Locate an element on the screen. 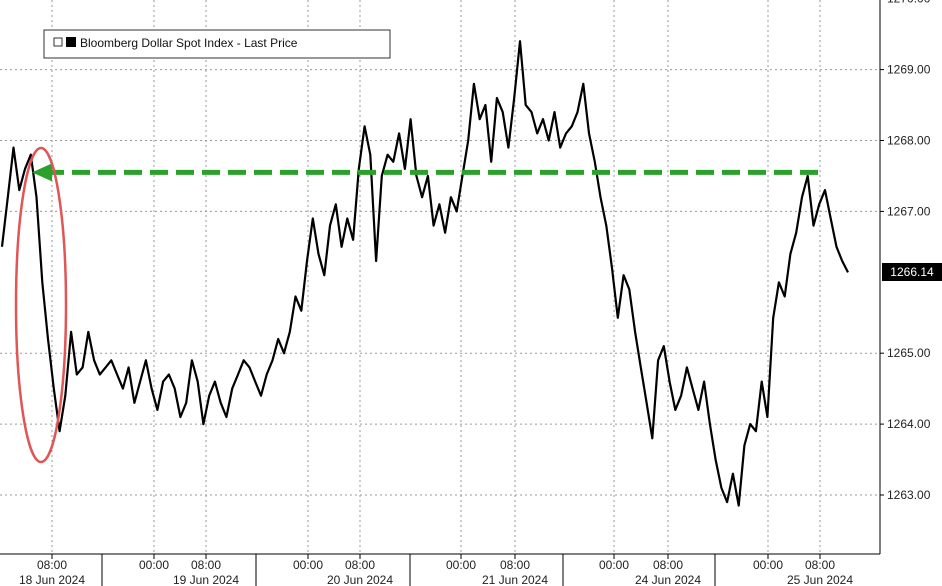 This screenshot has height=586, width=942. legend-swatch-icon is located at coordinates (71, 42).